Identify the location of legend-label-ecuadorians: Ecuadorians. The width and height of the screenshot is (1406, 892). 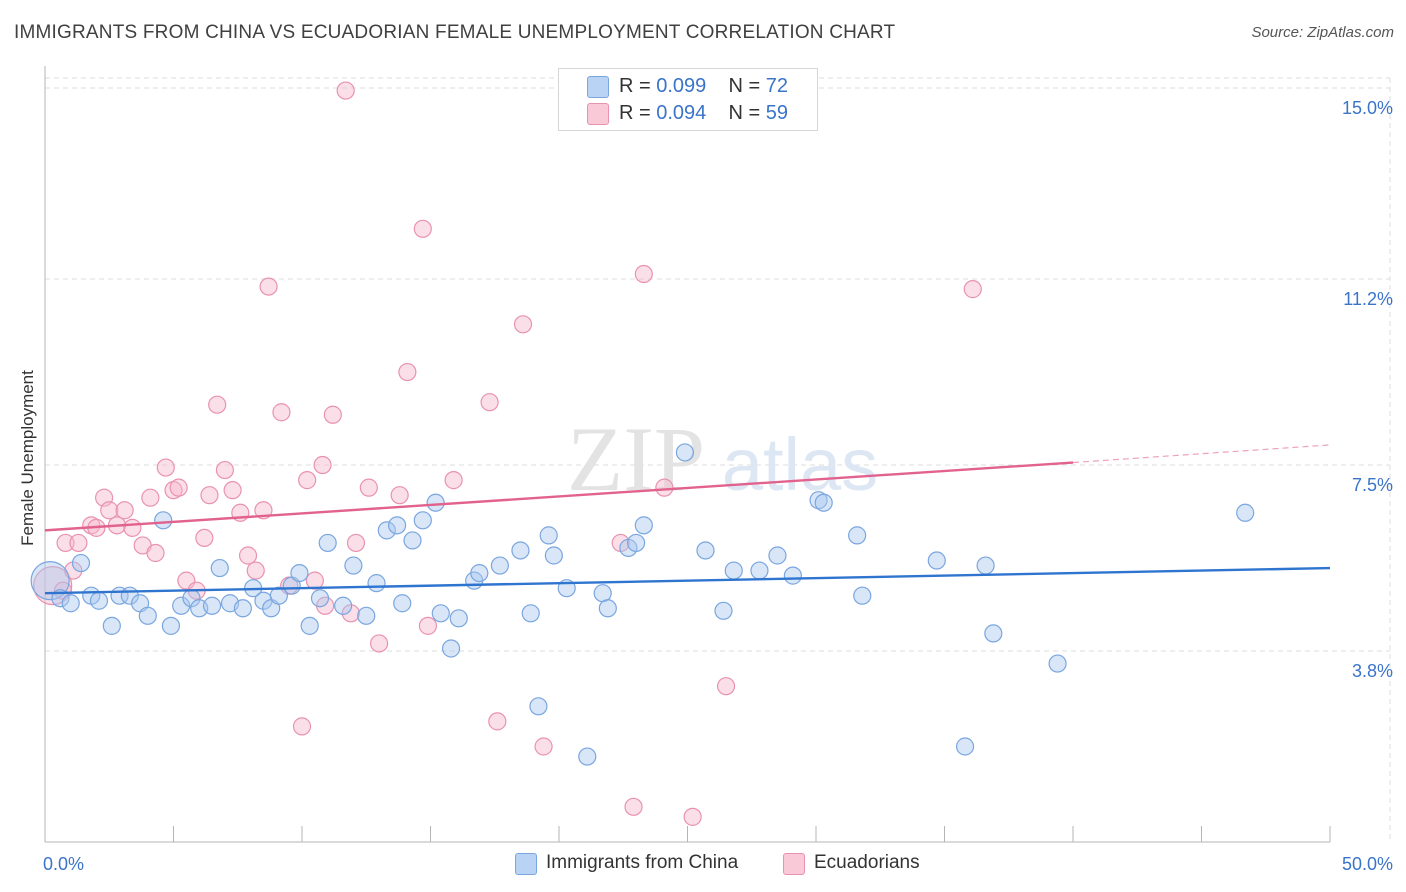
(867, 862).